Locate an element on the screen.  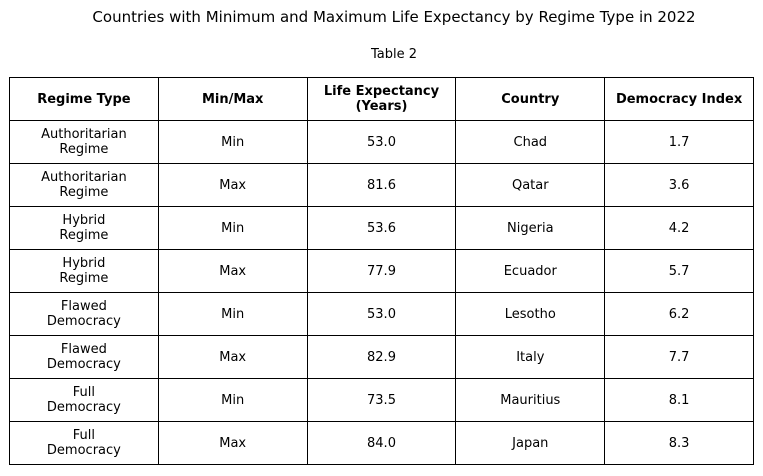
cell-life-expectancy: 82.9 is located at coordinates (381, 357).